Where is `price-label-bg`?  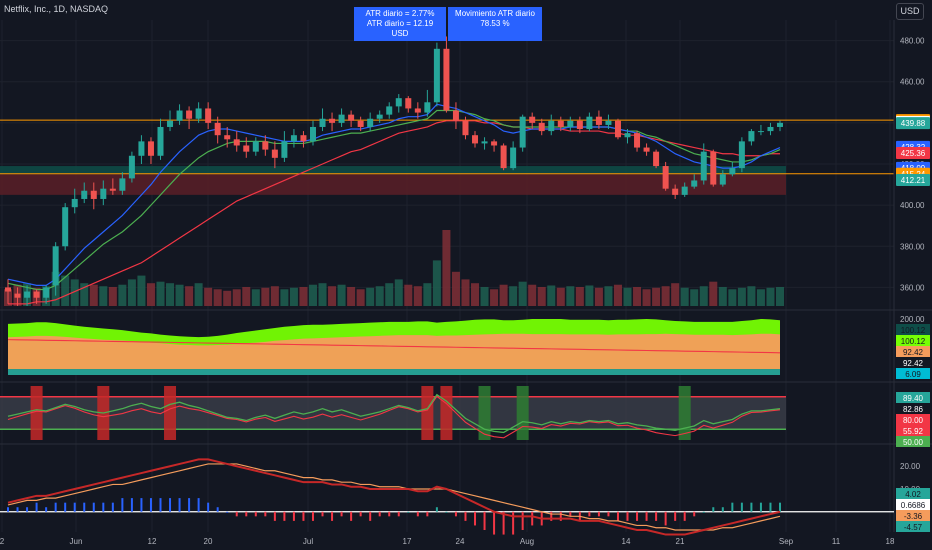
price-label-bg is located at coordinates (913, 180).